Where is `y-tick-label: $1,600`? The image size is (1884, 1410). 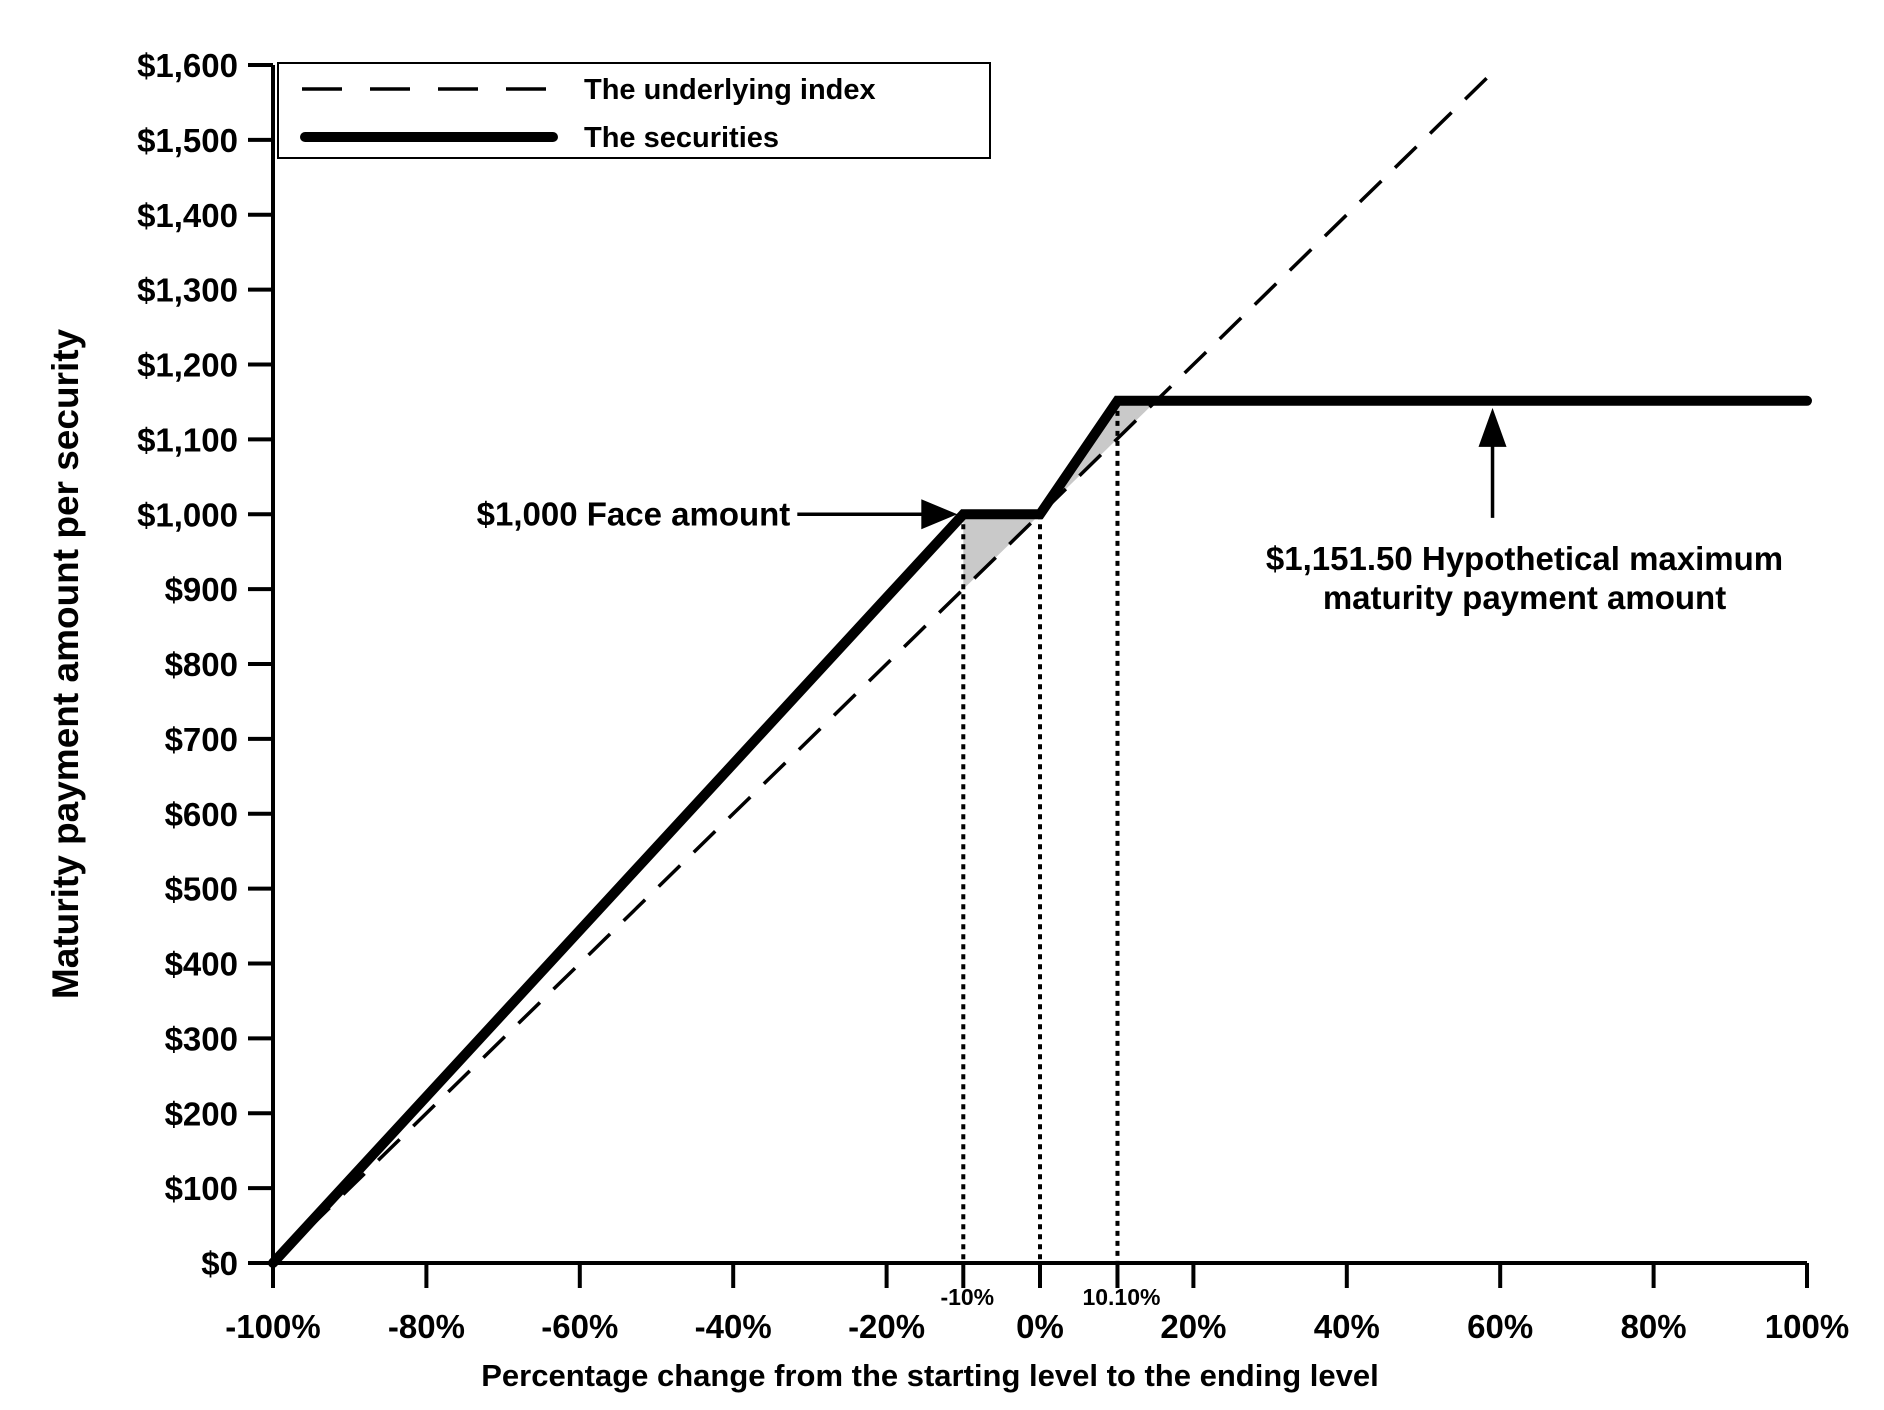
y-tick-label: $1,600 is located at coordinates (187, 65).